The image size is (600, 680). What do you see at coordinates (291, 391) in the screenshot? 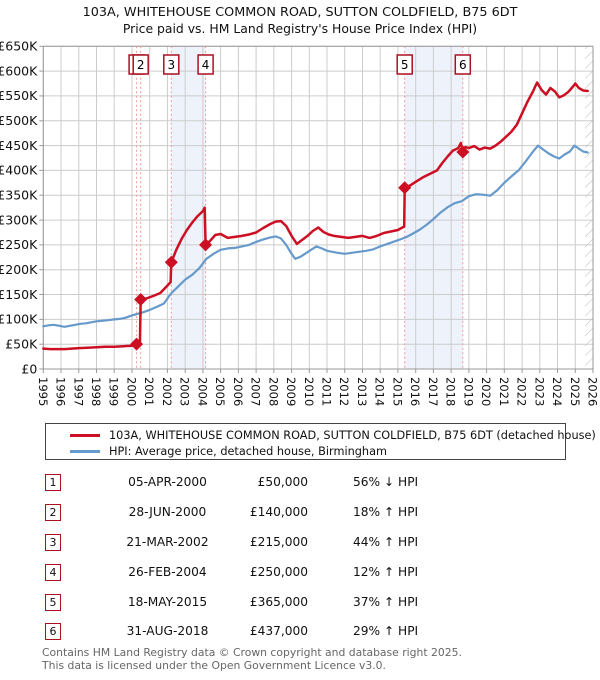
I see `x-axis-tick-label: 2009` at bounding box center [291, 391].